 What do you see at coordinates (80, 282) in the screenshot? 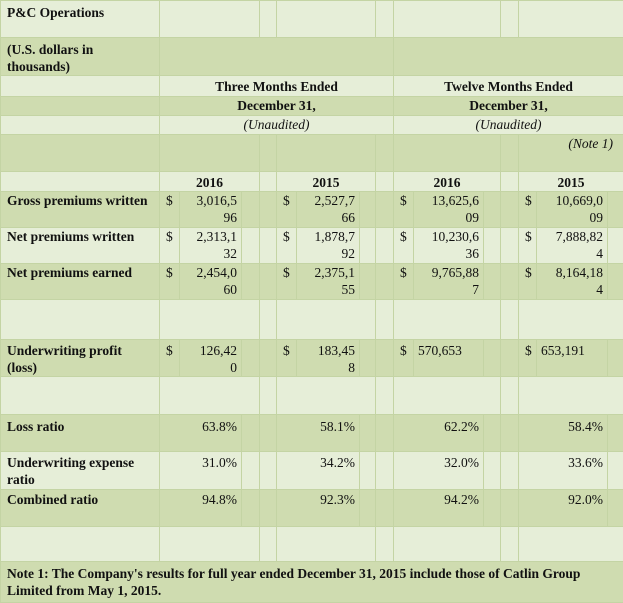
I see `row-label: Net premiums earned` at bounding box center [80, 282].